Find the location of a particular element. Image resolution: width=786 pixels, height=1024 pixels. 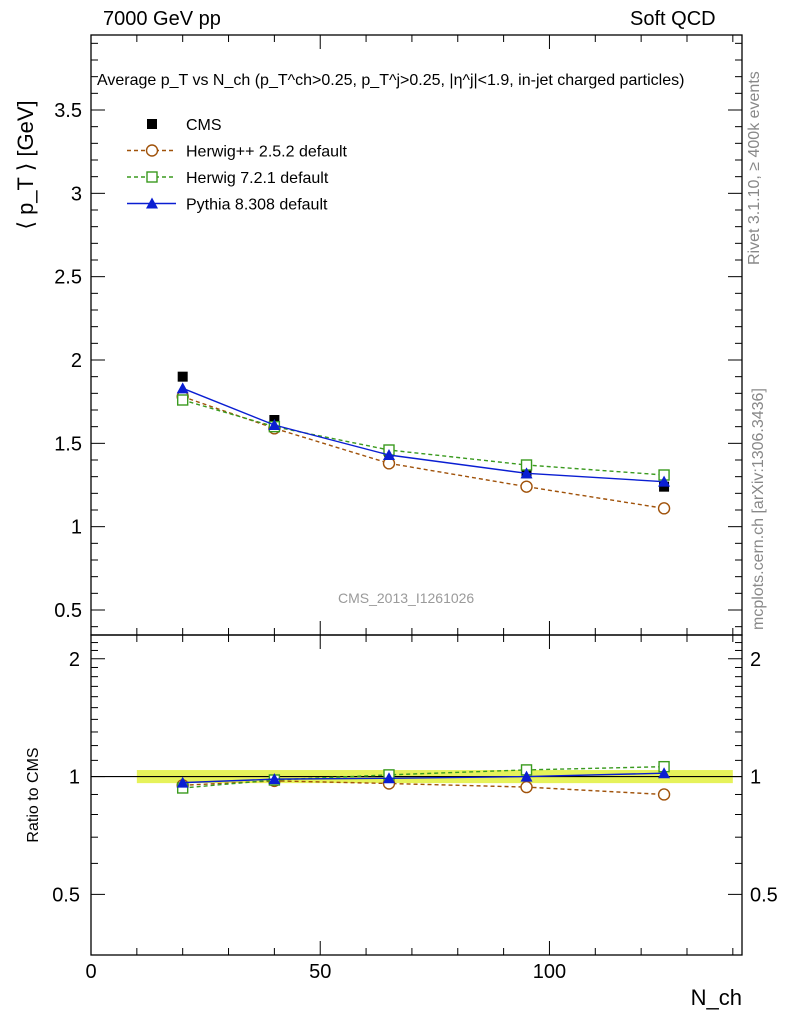

x-tick-label: 50 is located at coordinates (320, 972).